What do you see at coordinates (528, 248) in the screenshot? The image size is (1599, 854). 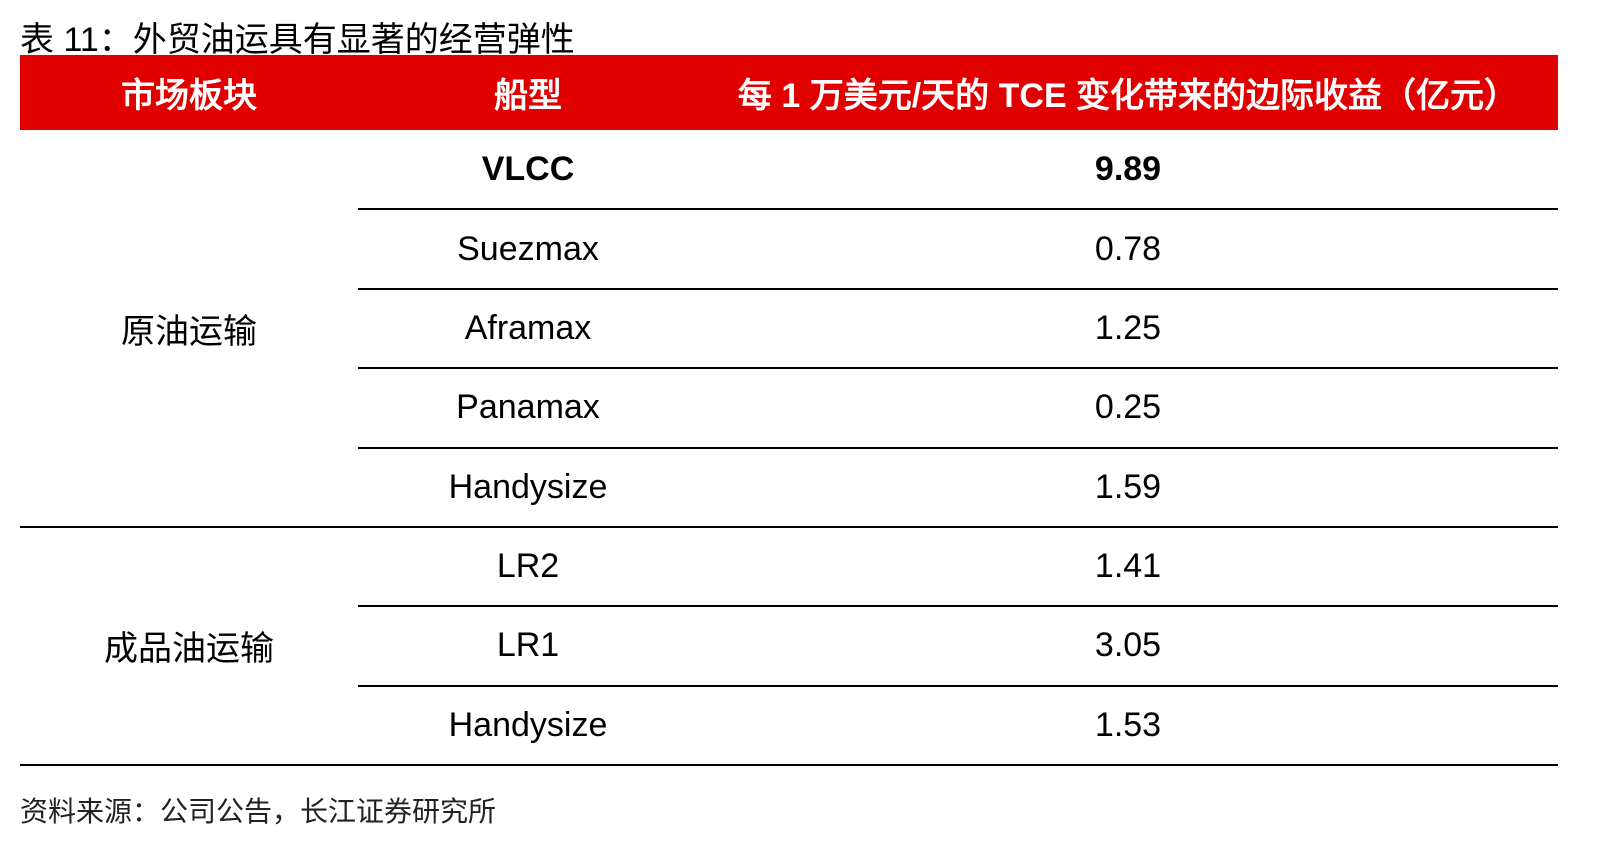 I see `ship-type-cell: Suezmax` at bounding box center [528, 248].